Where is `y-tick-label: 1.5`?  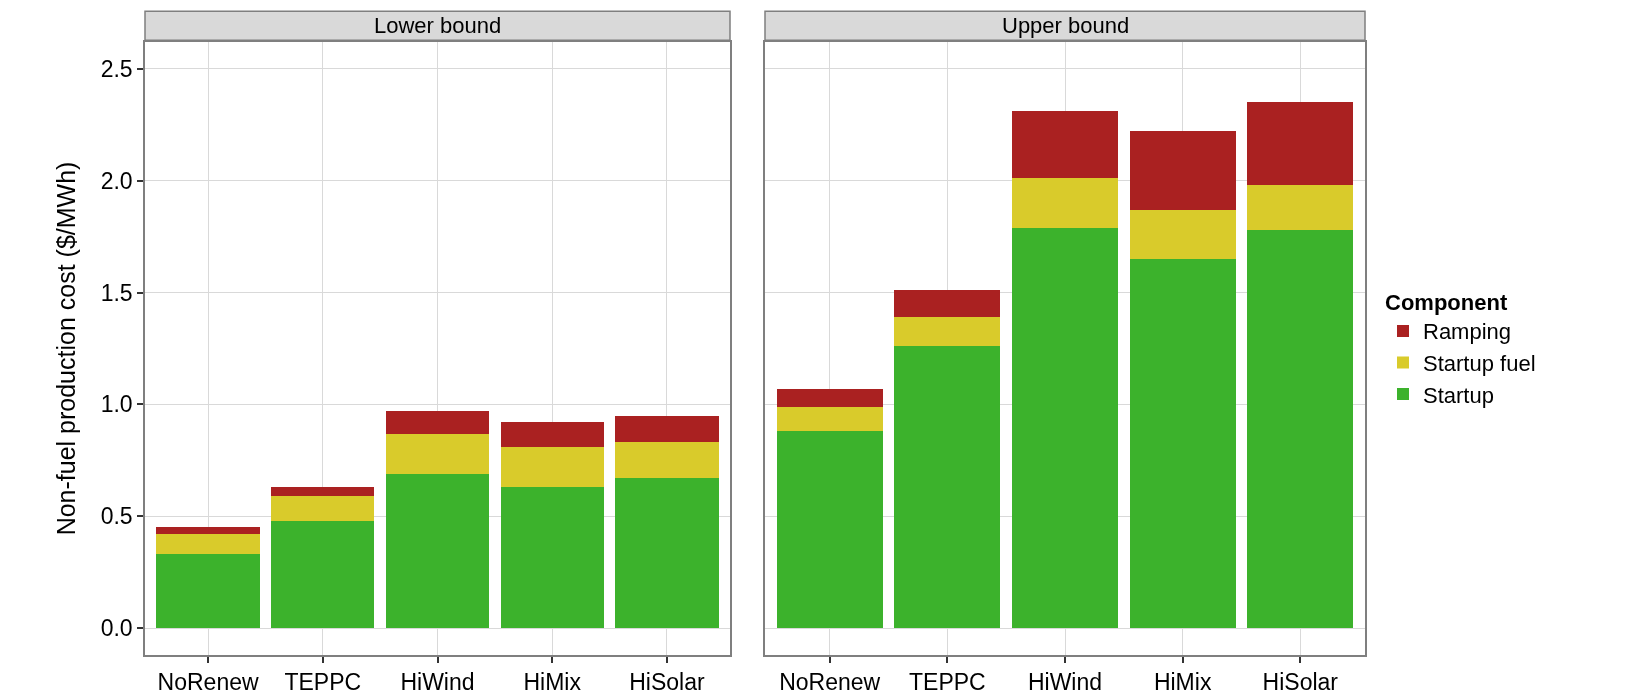 y-tick-label: 1.5 is located at coordinates (116, 292).